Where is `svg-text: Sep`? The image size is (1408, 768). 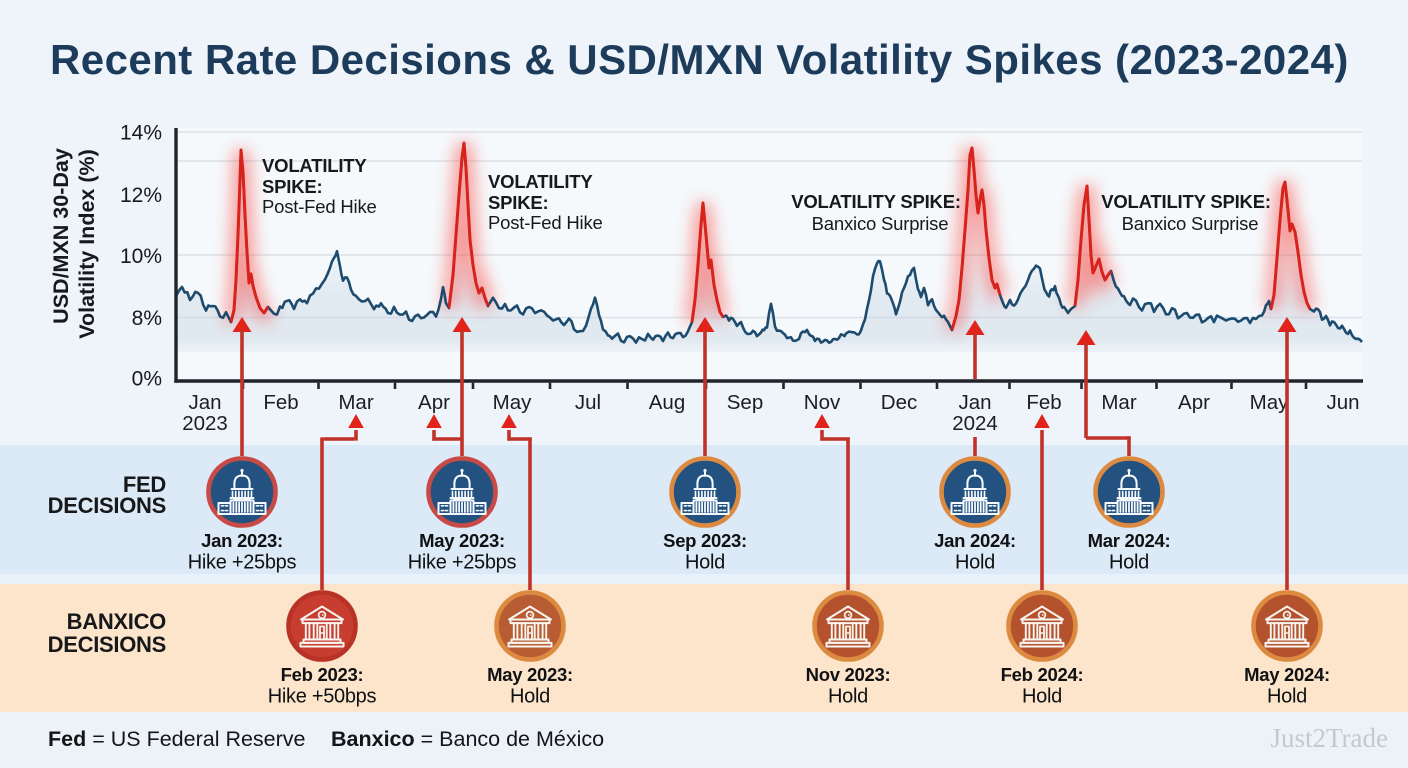 svg-text: Sep is located at coordinates (745, 402).